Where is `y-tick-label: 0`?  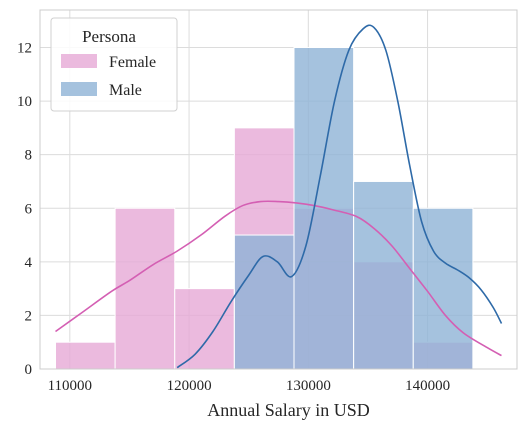
y-tick-label: 0 is located at coordinates (29, 370).